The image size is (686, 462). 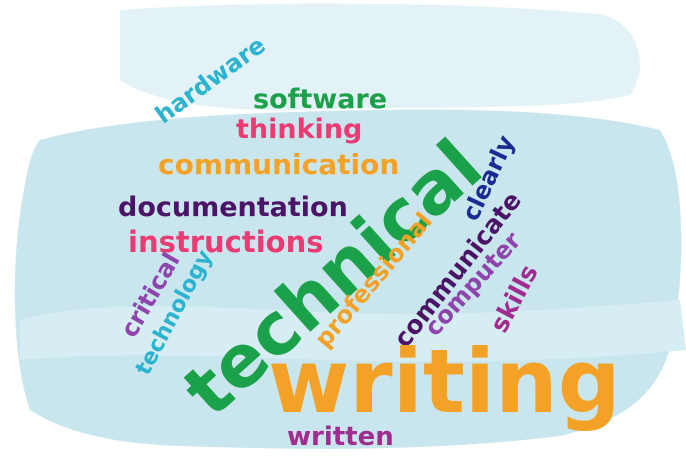 What do you see at coordinates (320, 99) in the screenshot?
I see `word-software: software` at bounding box center [320, 99].